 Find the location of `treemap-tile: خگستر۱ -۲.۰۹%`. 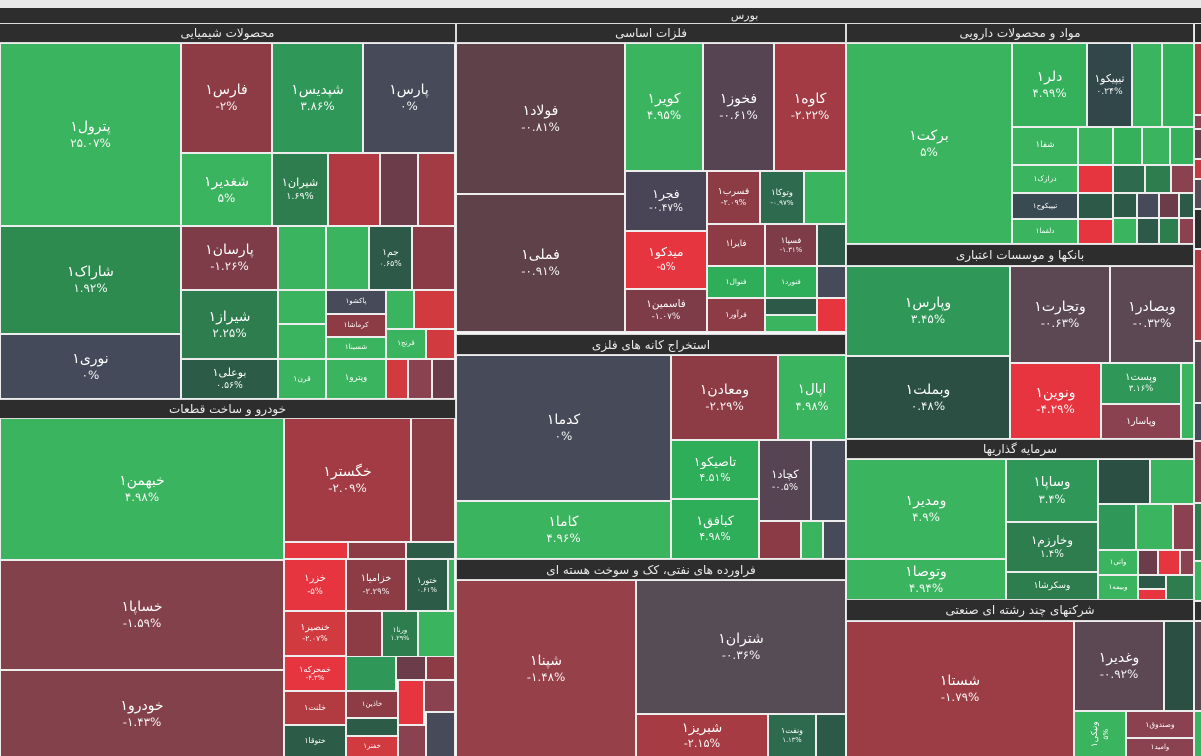

treemap-tile: خگستر۱ -۲.۰۹% is located at coordinates (347, 480).